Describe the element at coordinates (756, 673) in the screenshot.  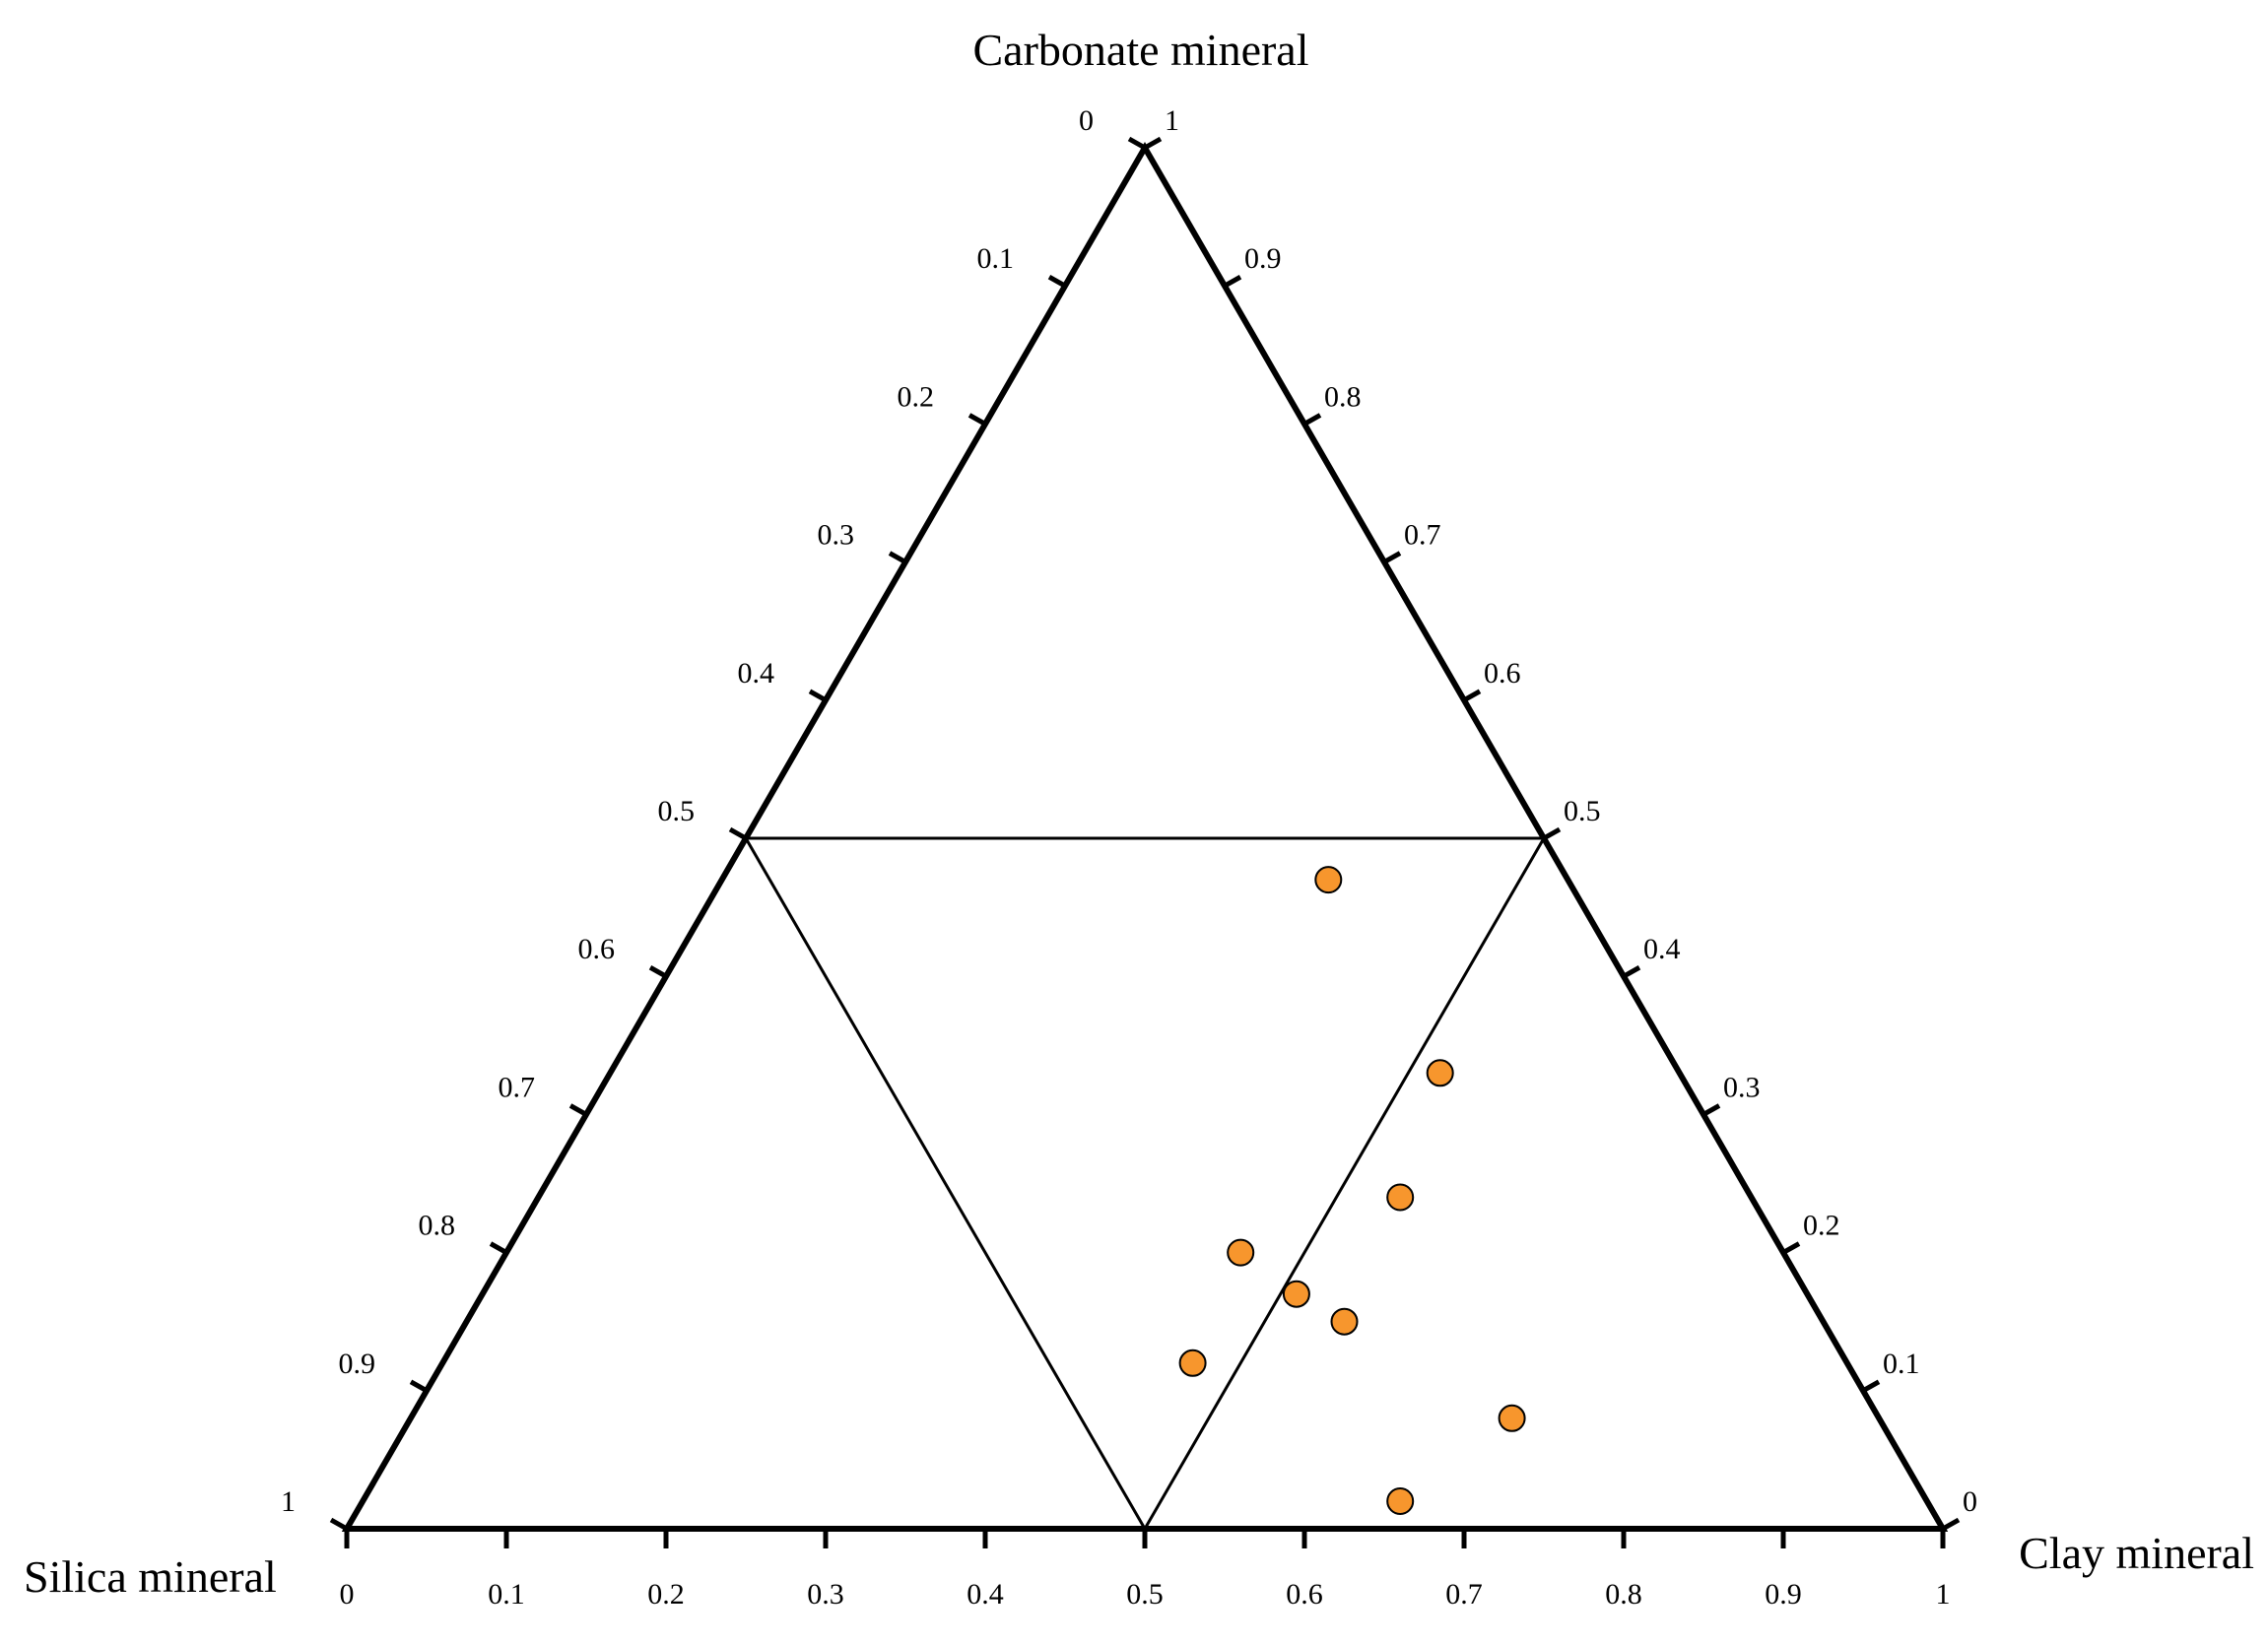
I see `left-axis-tick-label: 0.4` at that location.